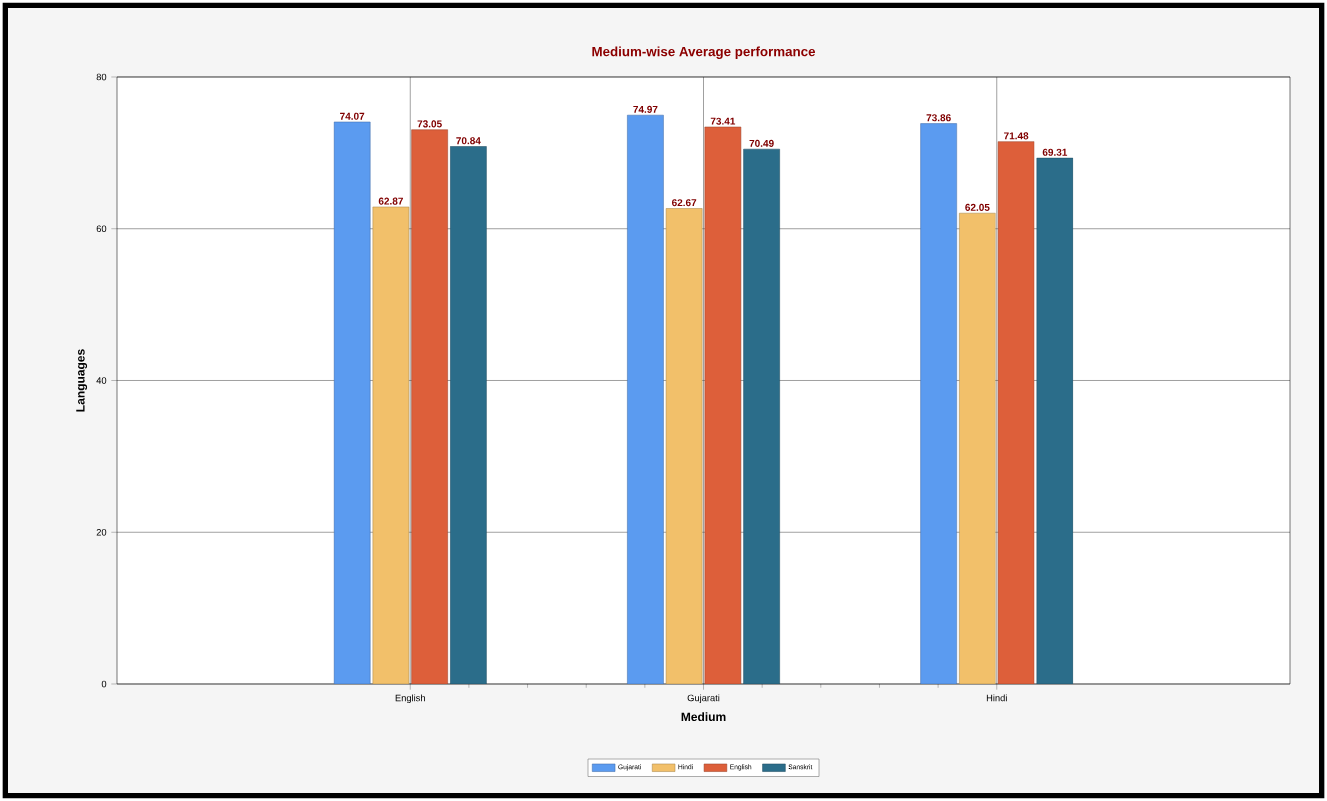  I want to click on data-label: 70.49, so click(761, 143).